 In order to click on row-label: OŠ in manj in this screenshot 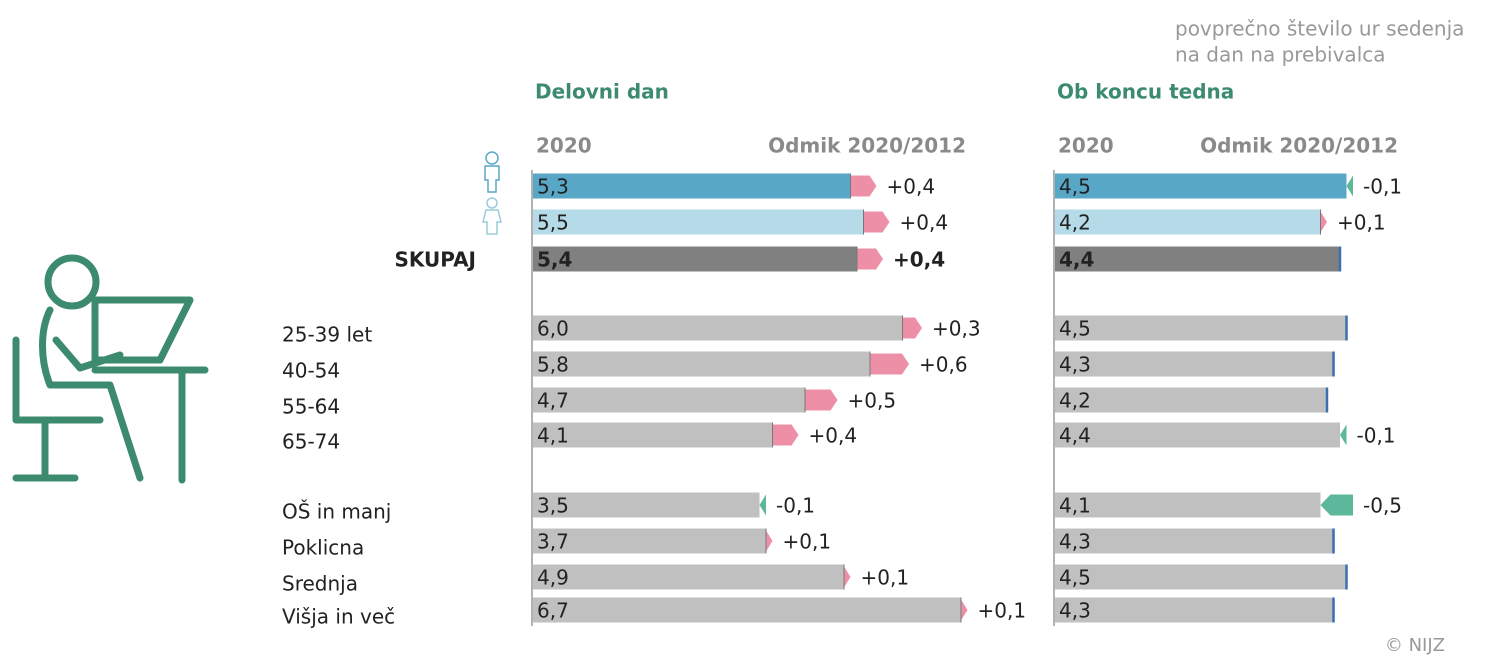, I will do `click(336, 512)`.